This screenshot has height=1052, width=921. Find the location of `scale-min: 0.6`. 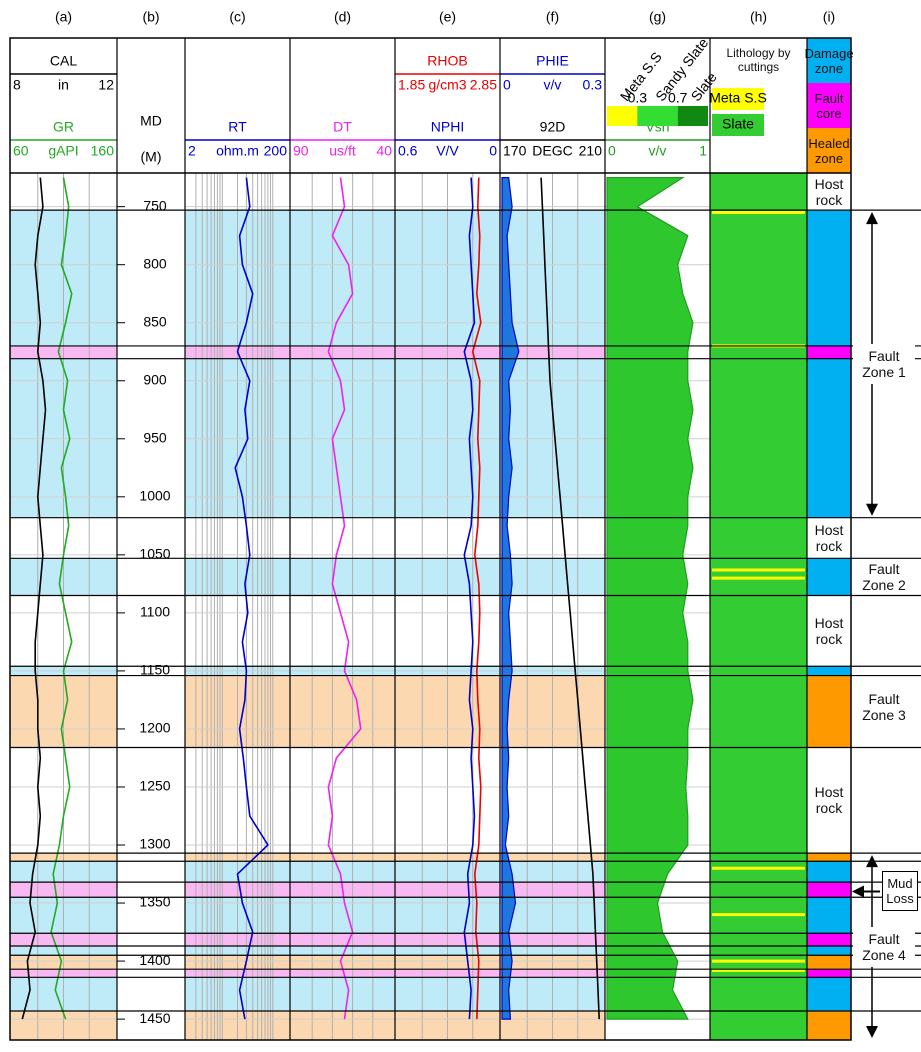

scale-min: 0.6 is located at coordinates (408, 151).